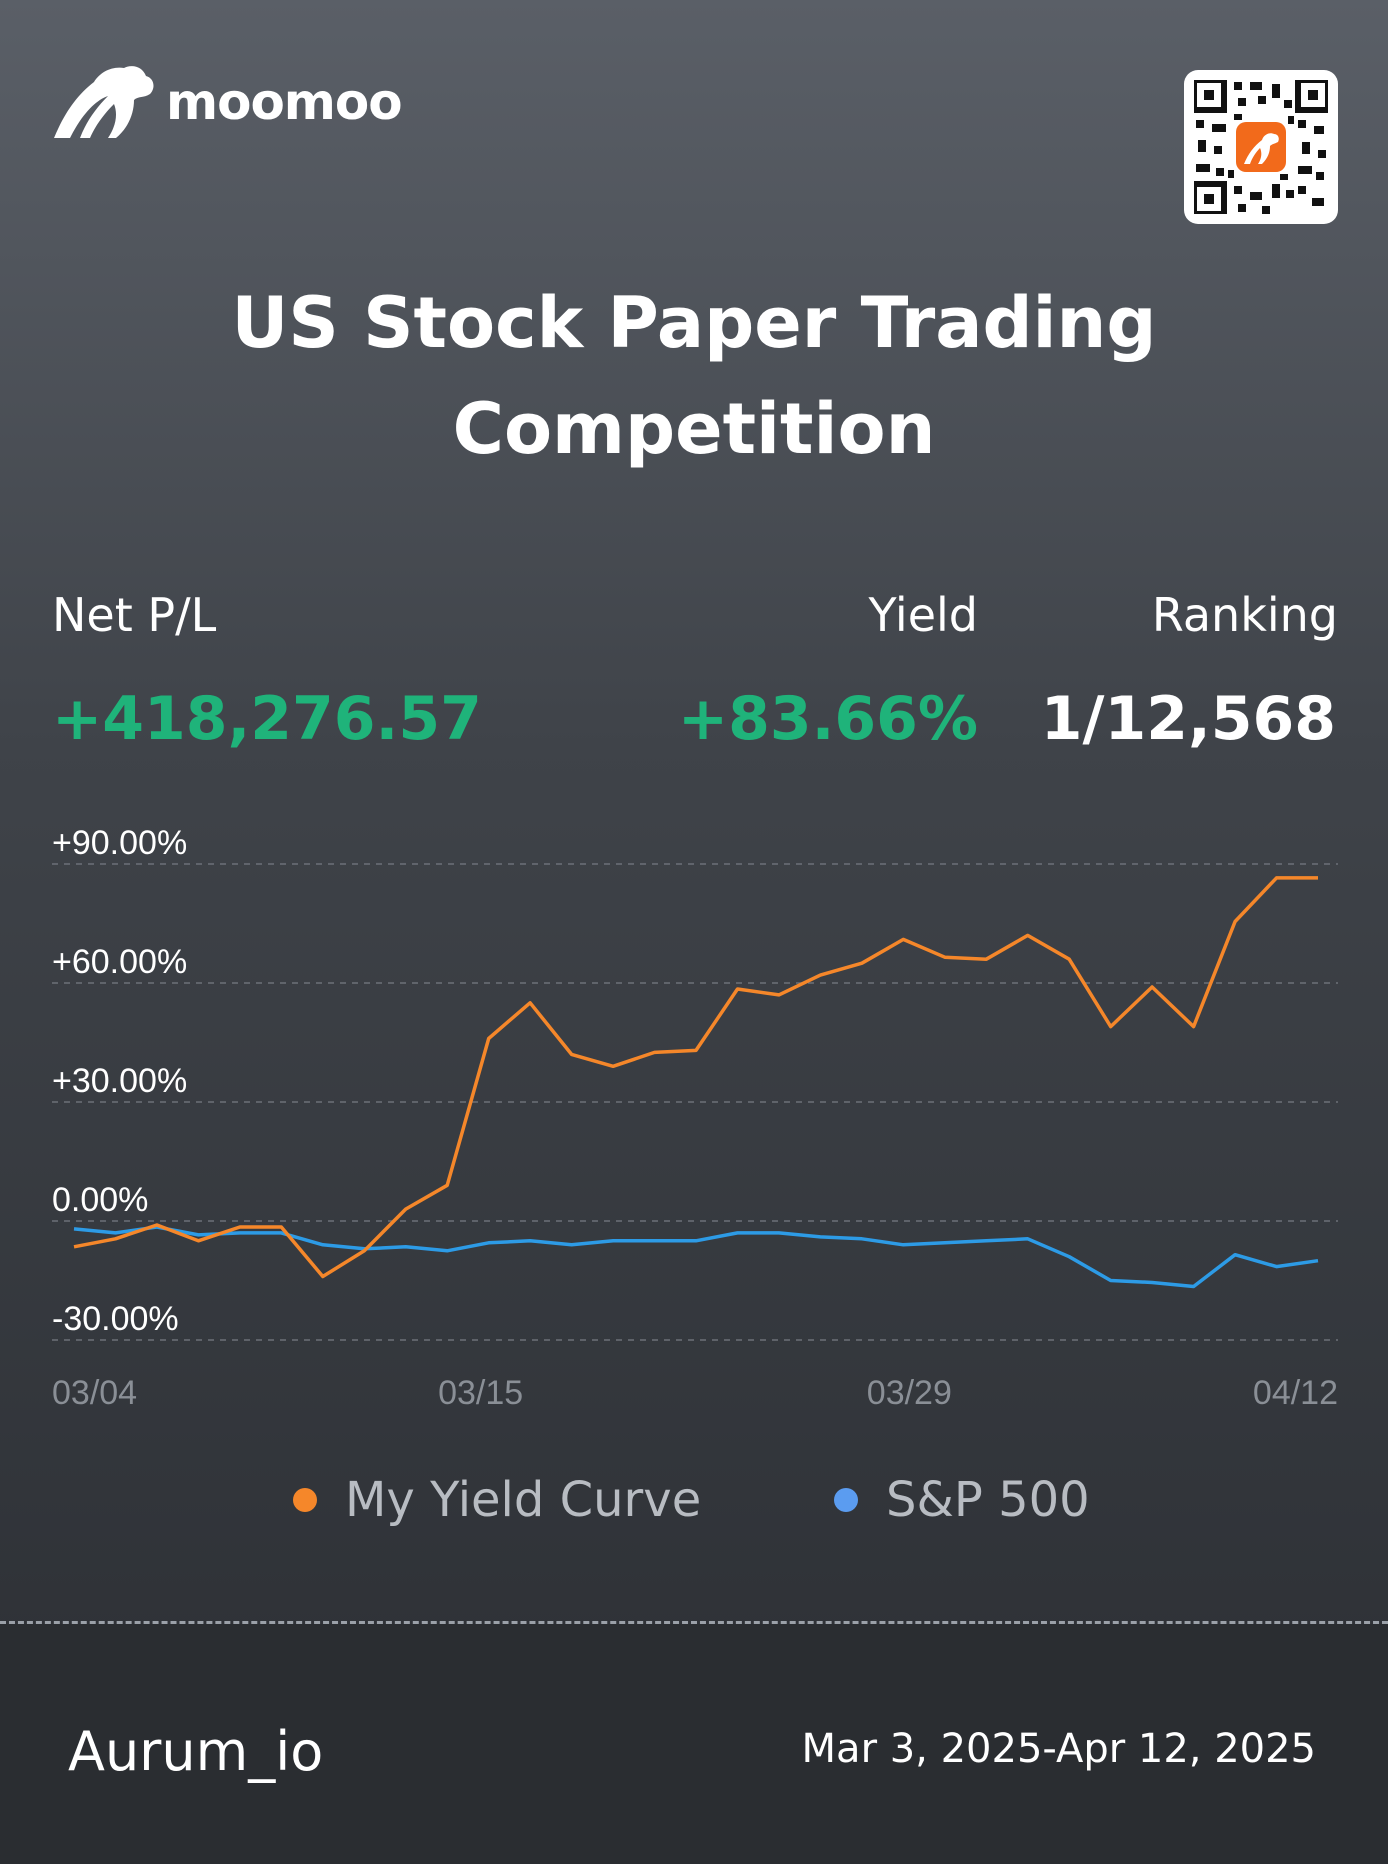  I want to click on y-tick-label: +30.00%, so click(119, 1081).